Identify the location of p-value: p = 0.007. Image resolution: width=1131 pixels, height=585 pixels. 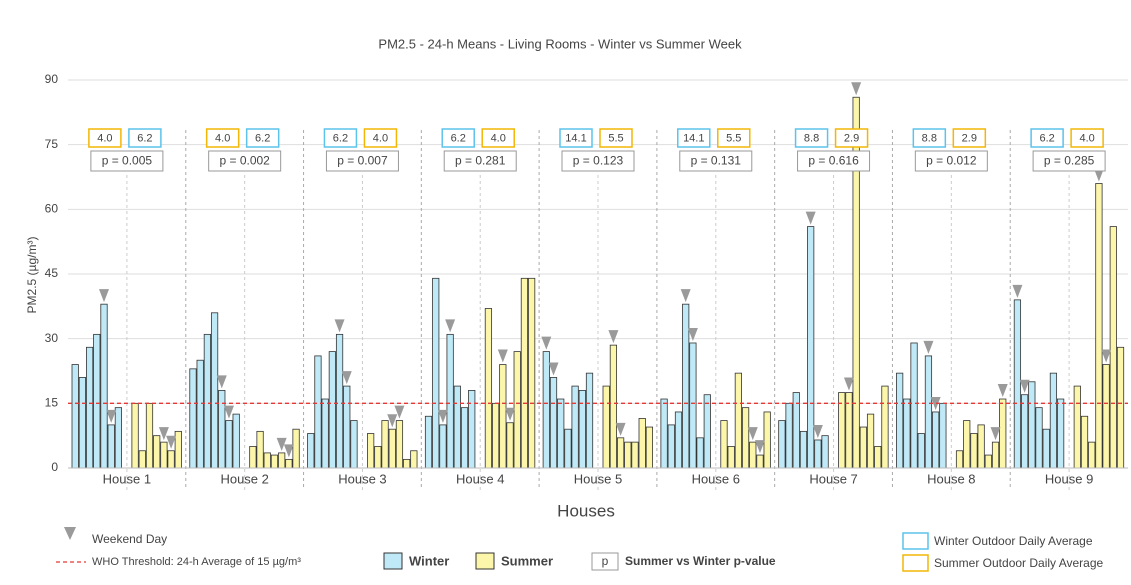
(362, 161).